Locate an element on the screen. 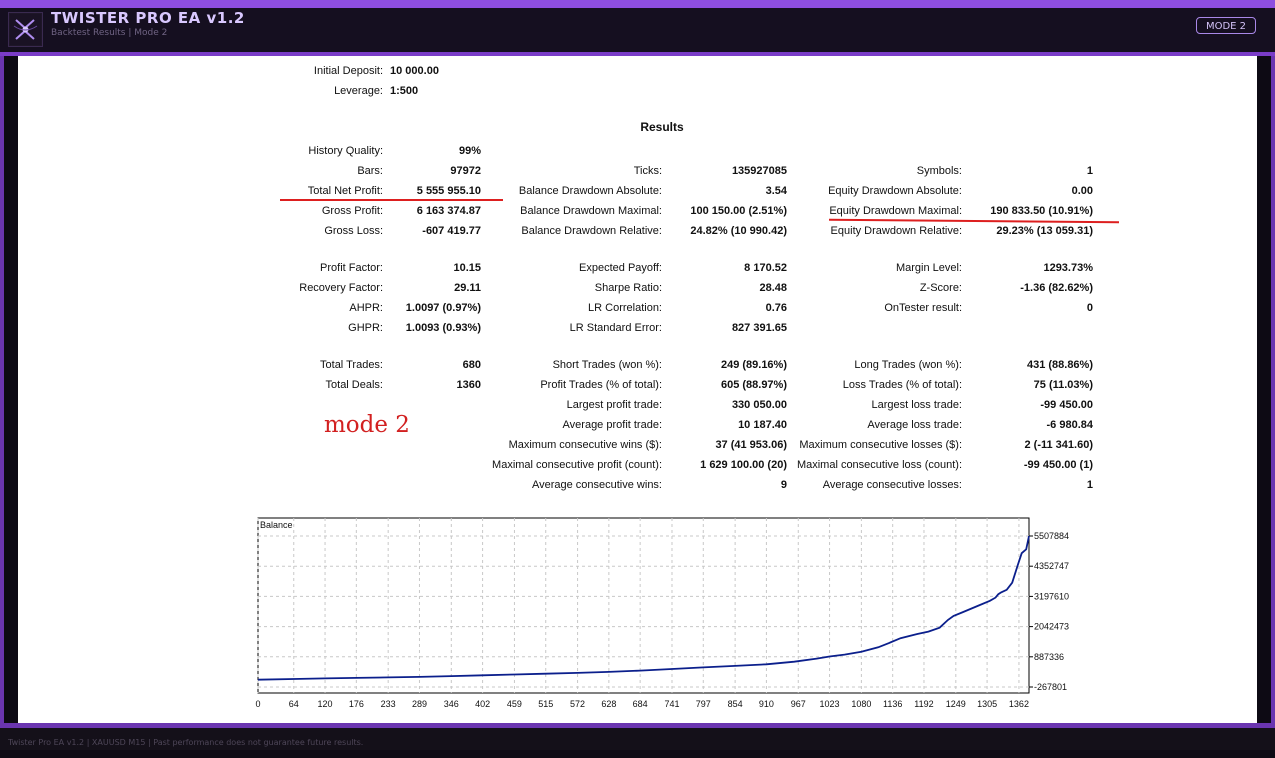 The image size is (1275, 758). total-net-profit-label: Total Net Profit: is located at coordinates (345, 191).